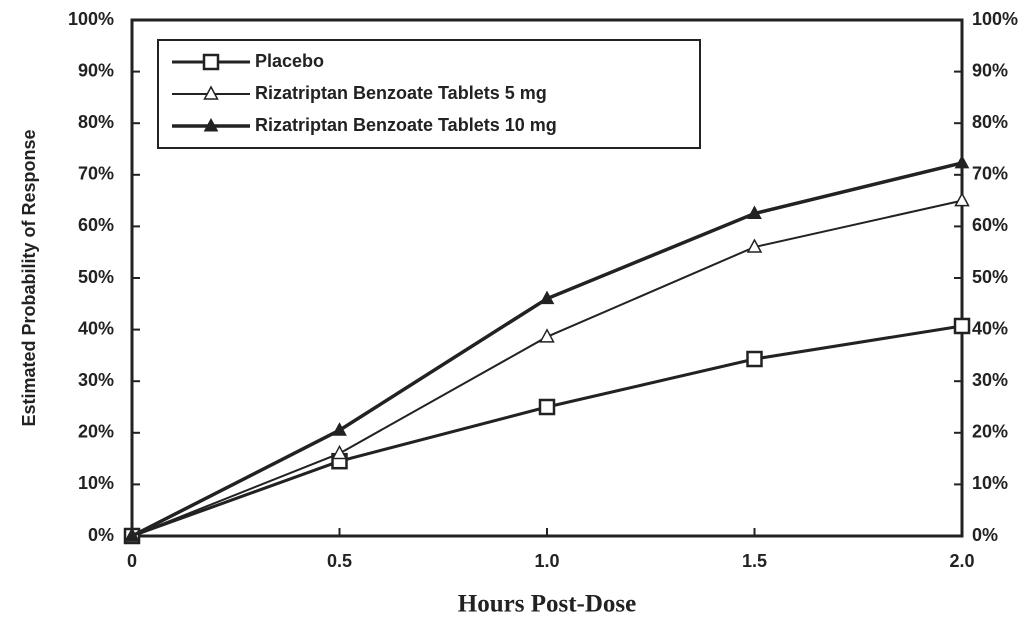 The width and height of the screenshot is (1028, 619). Describe the element at coordinates (101, 535) in the screenshot. I see `y-tick-label: 0%` at that location.